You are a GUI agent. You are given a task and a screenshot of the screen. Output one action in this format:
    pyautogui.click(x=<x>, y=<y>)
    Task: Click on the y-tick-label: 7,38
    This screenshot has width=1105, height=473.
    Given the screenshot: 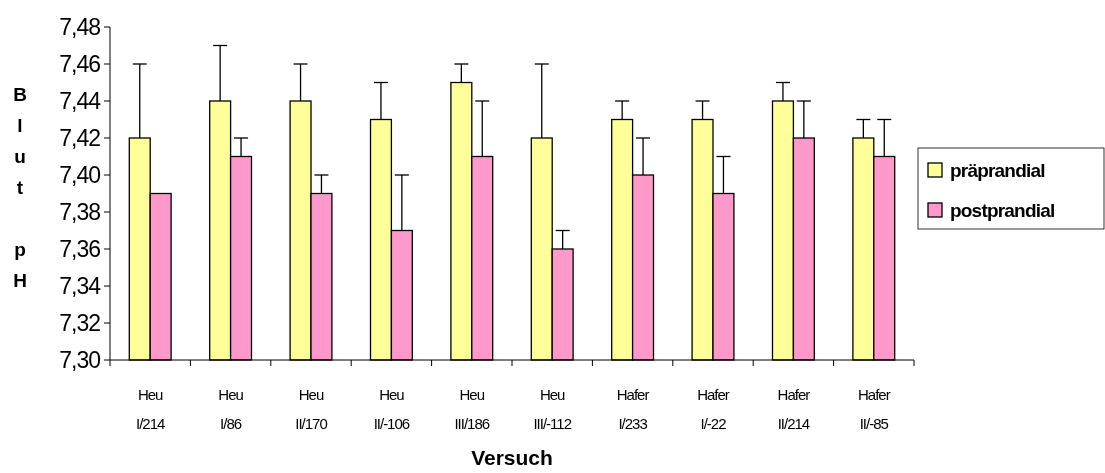 What is the action you would take?
    pyautogui.click(x=80, y=212)
    